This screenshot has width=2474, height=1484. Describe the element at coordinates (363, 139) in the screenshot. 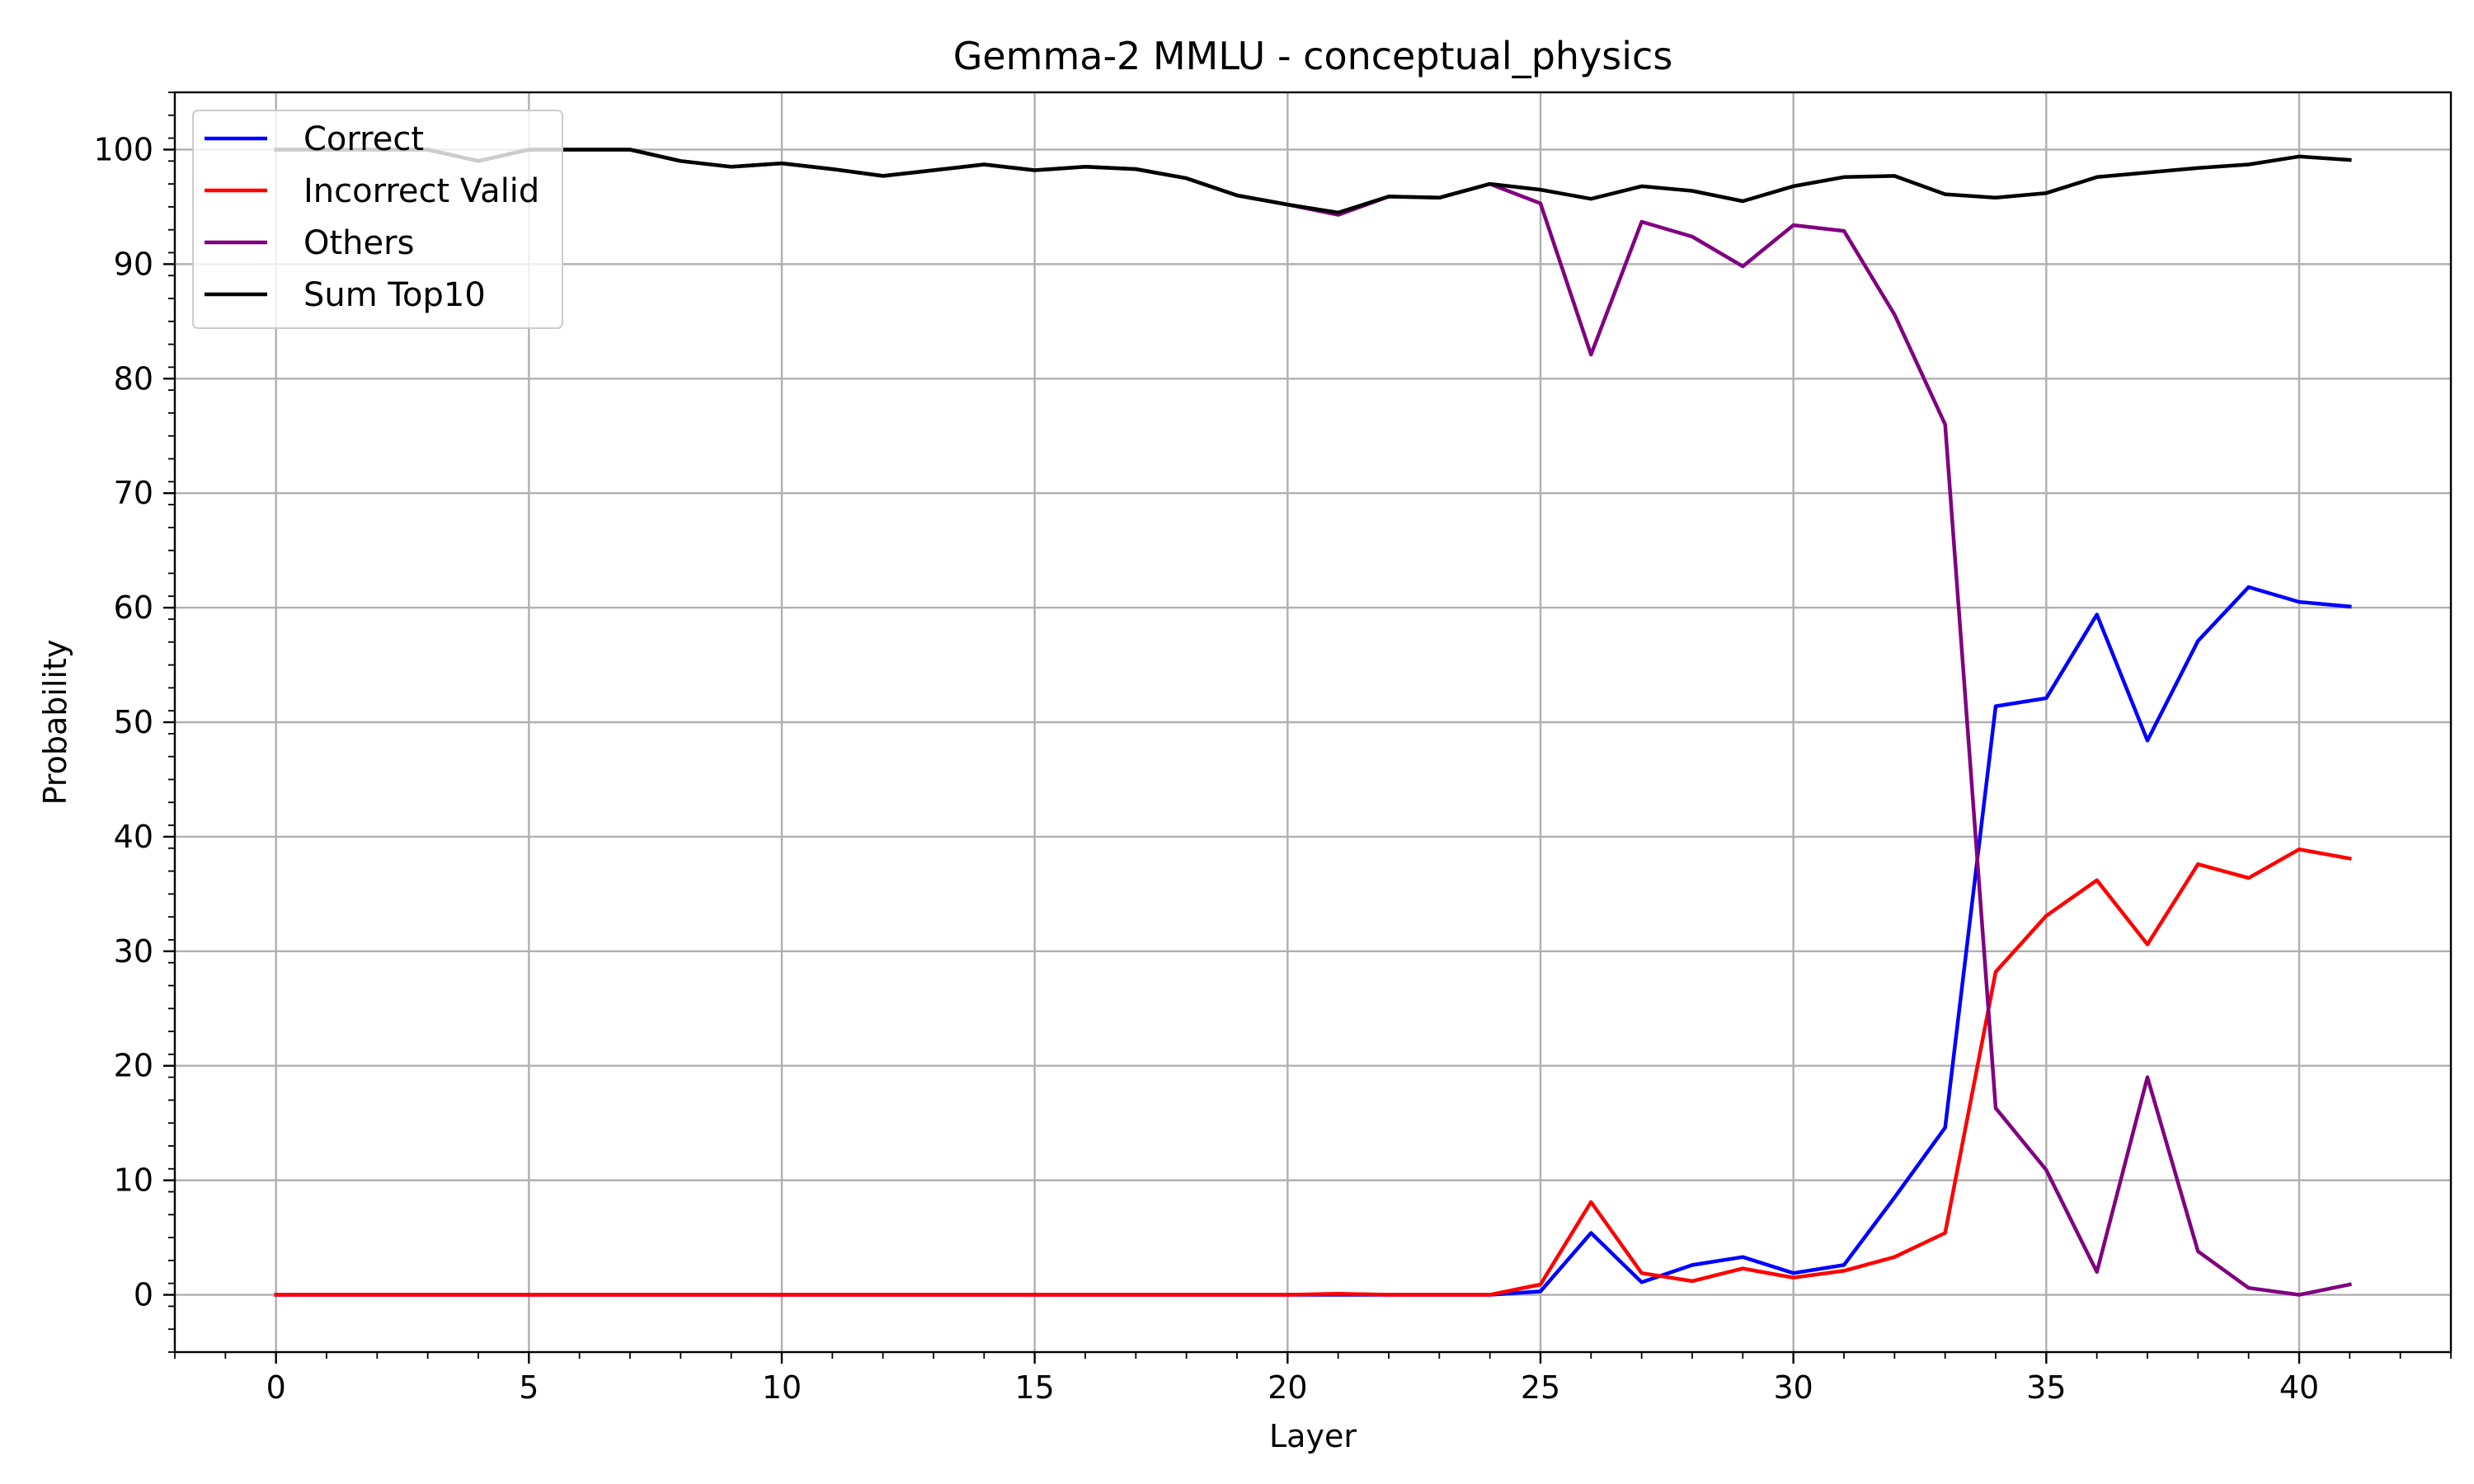

I see `legend-label: Correct` at that location.